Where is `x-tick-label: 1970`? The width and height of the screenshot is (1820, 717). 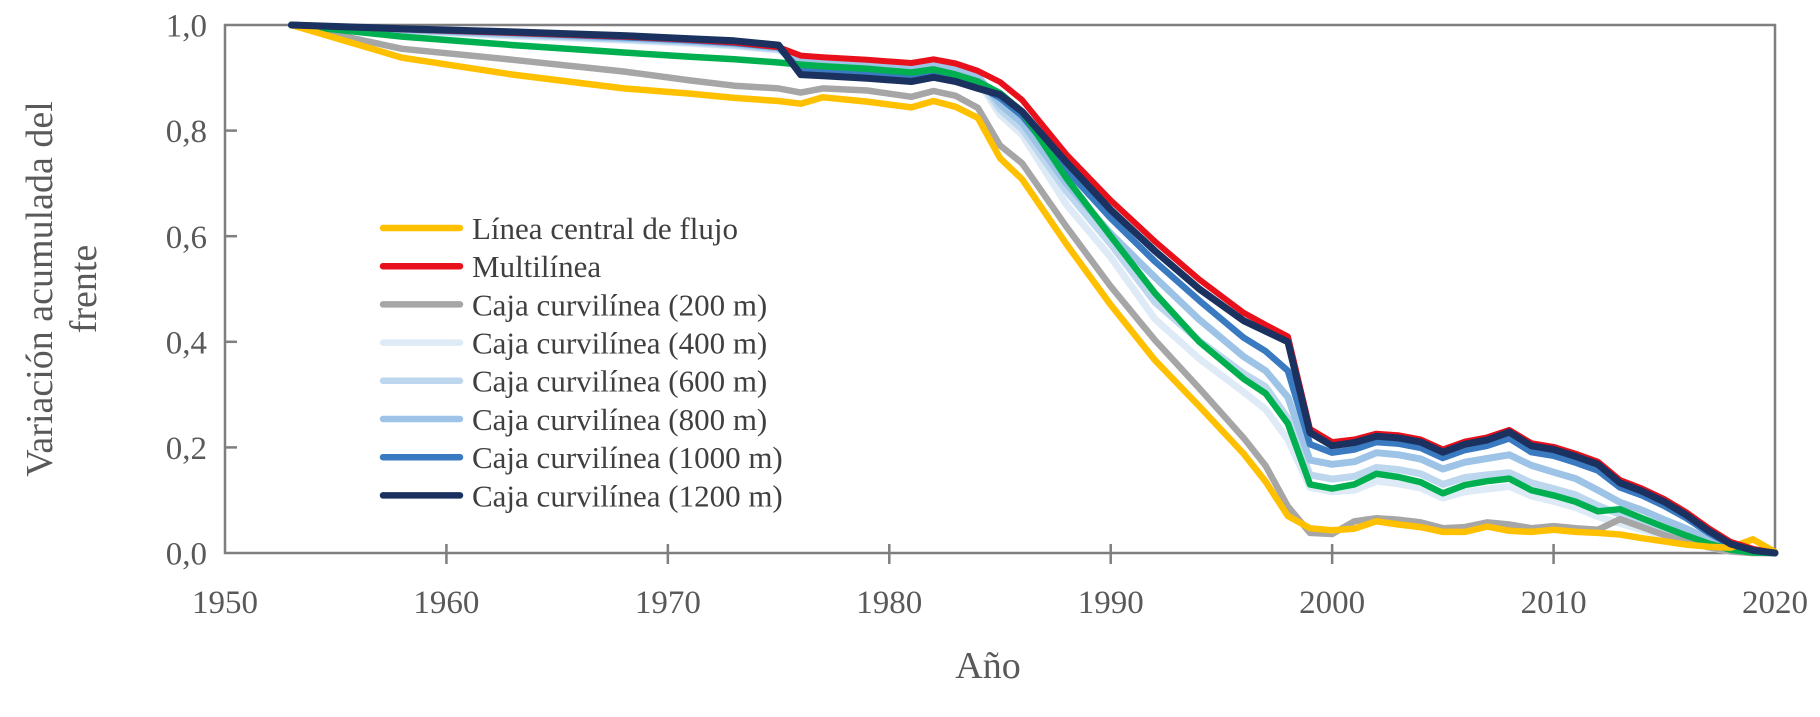
x-tick-label: 1970 is located at coordinates (668, 603).